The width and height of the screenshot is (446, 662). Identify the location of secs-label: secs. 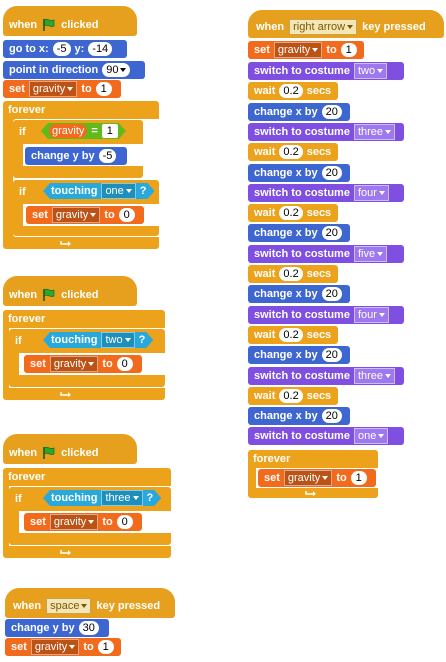
(319, 152).